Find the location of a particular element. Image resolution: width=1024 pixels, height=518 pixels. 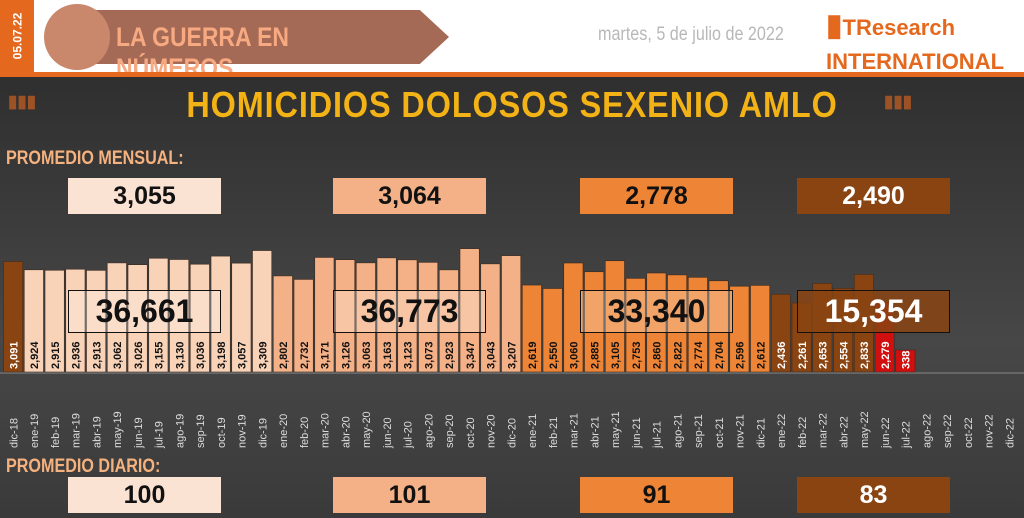

x-tick-label: feb-20 is located at coordinates (305, 432).